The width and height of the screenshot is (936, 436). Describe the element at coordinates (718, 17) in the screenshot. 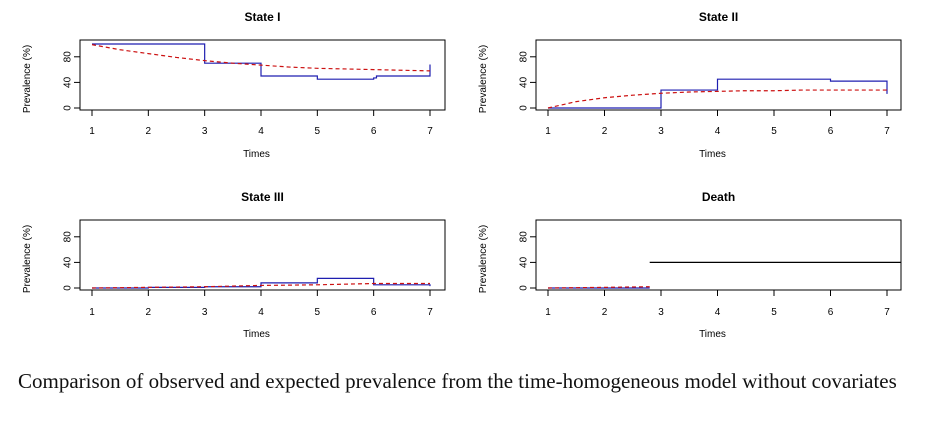

I see `chart-title: State II` at that location.